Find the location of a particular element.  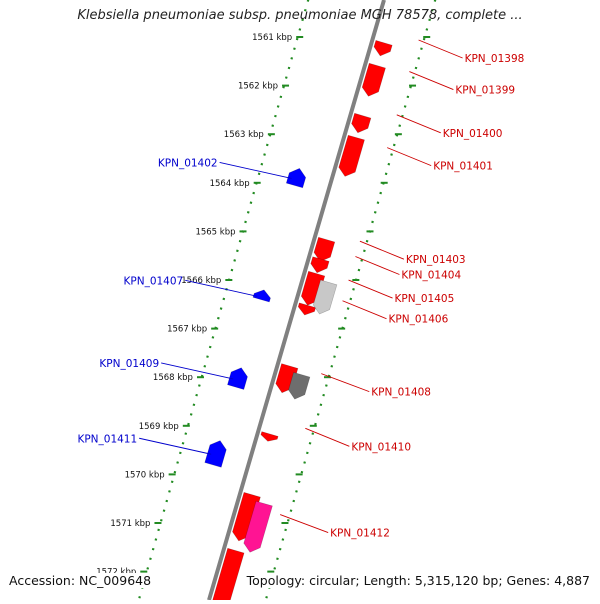

gene-label: KPN_01400 is located at coordinates (473, 134).